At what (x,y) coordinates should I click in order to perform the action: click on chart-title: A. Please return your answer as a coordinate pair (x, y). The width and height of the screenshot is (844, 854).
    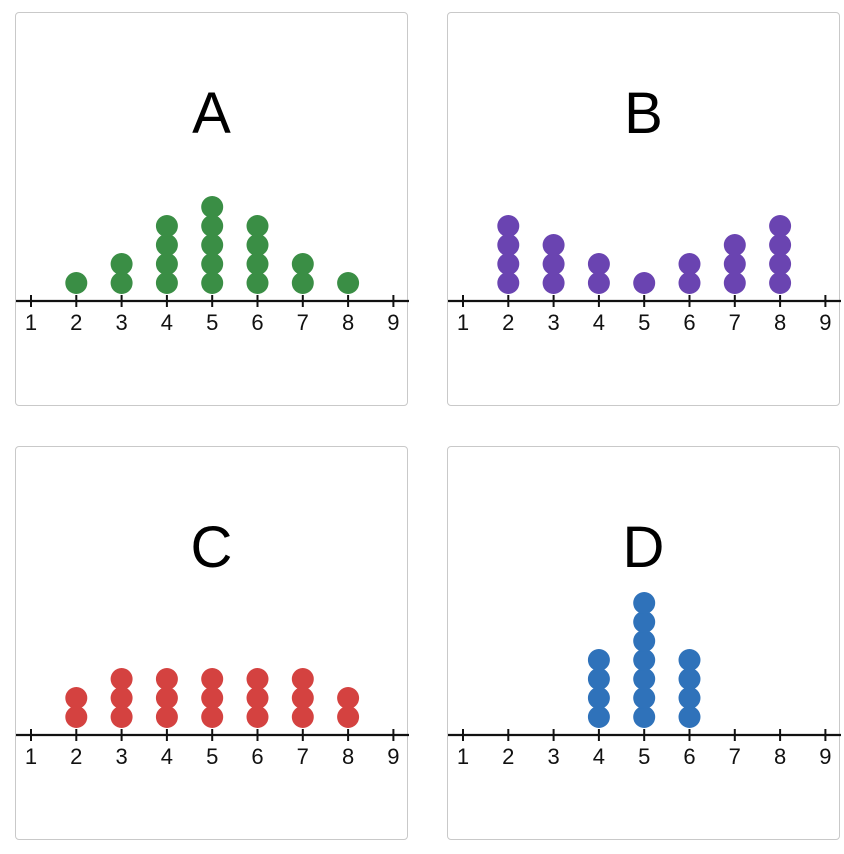
    Looking at the image, I should click on (211, 113).